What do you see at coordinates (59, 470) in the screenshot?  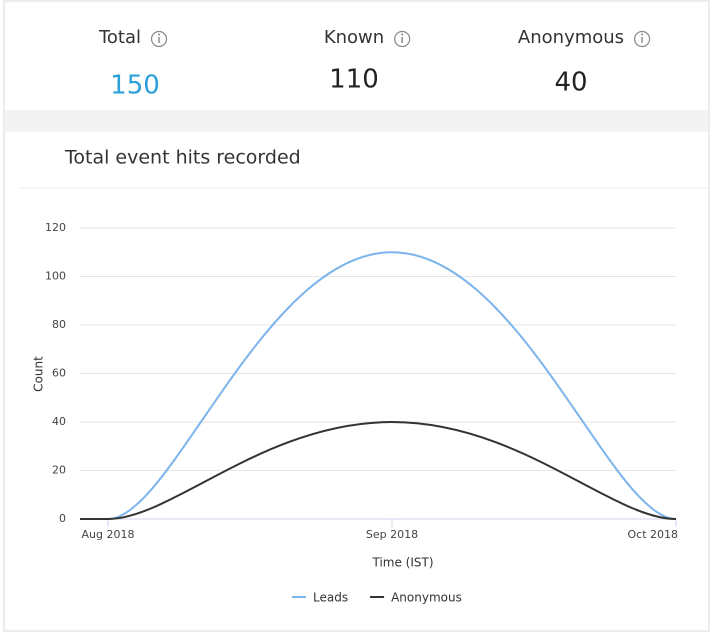 I see `y-tick-label: 20` at bounding box center [59, 470].